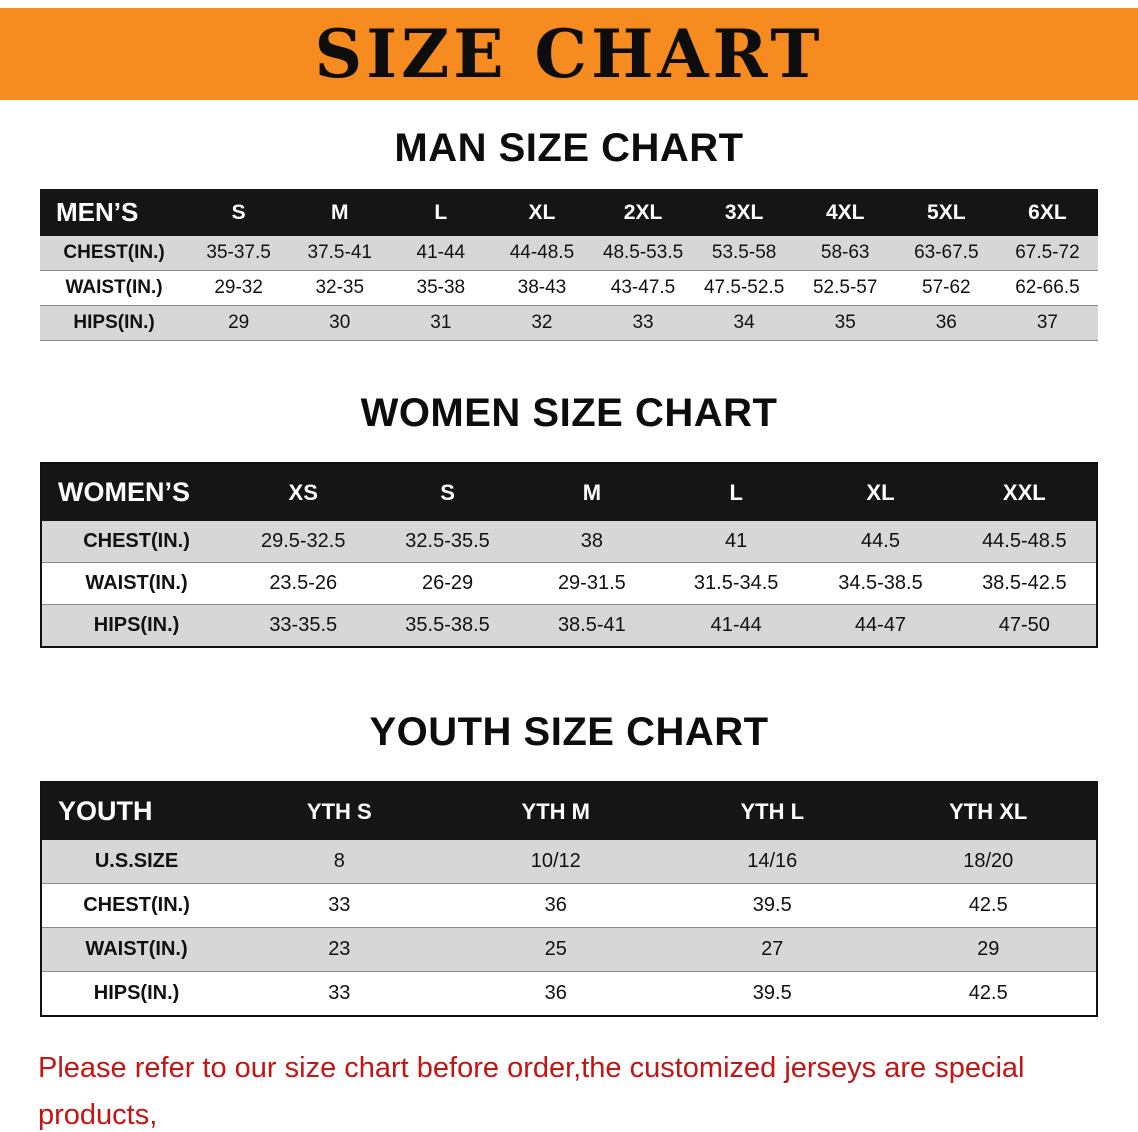  Describe the element at coordinates (447, 626) in the screenshot. I see `measurement-value: 35.5-38.5` at that location.